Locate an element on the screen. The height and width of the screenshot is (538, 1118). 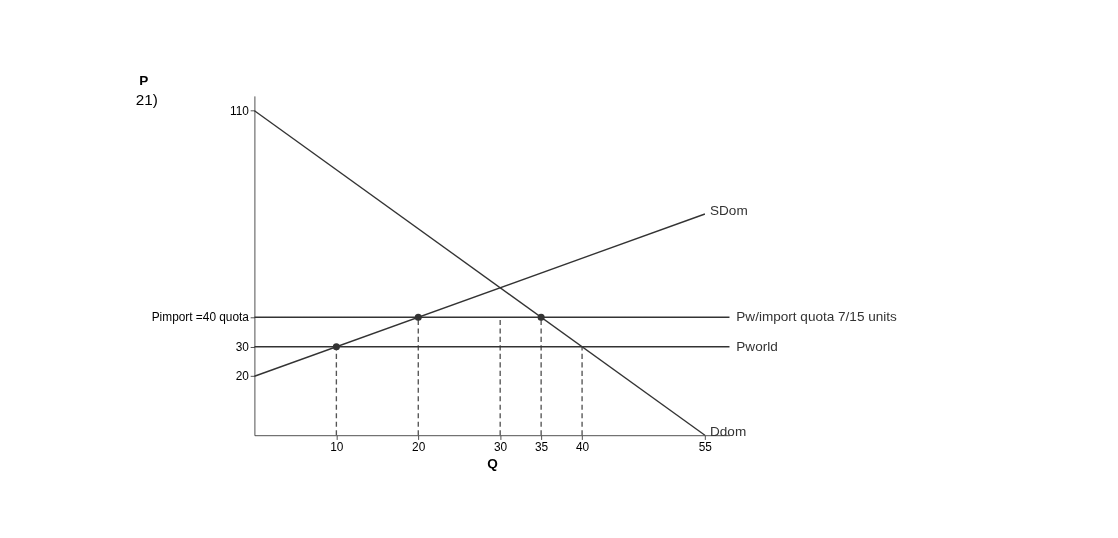
x-tick-label: 10 is located at coordinates (337, 446).